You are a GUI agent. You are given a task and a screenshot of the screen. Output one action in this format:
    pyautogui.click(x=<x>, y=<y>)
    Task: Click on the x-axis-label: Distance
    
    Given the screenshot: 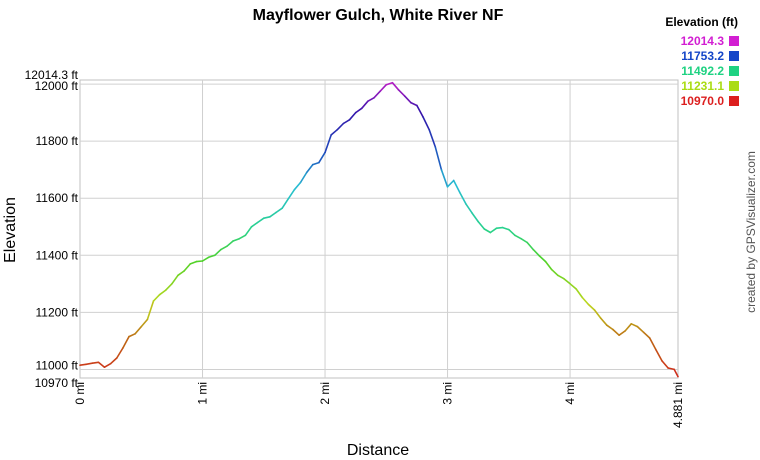 What is the action you would take?
    pyautogui.click(x=378, y=450)
    